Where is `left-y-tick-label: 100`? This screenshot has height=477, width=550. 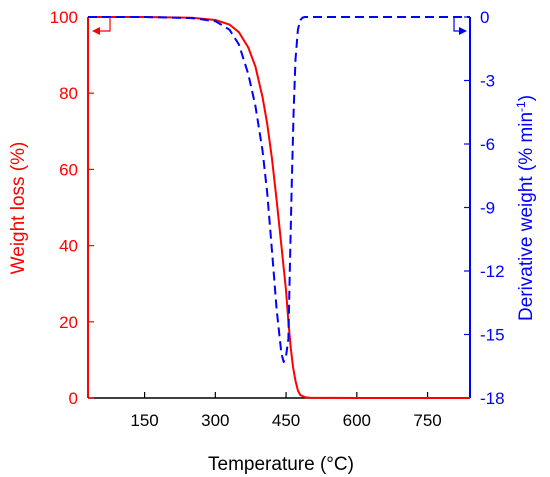 left-y-tick-label: 100 is located at coordinates (64, 17).